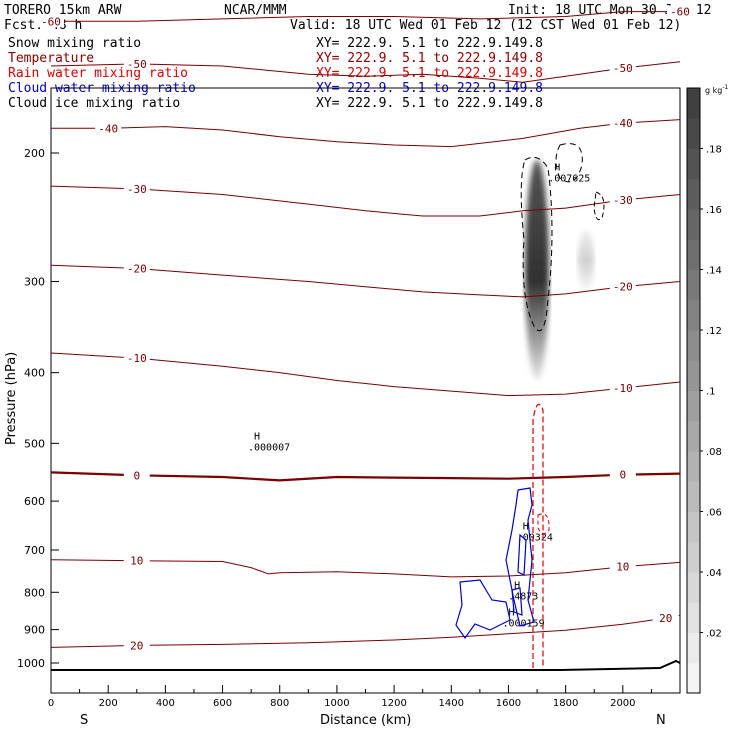 The image size is (740, 740). Describe the element at coordinates (661, 720) in the screenshot. I see `x-axis-north: N` at that location.